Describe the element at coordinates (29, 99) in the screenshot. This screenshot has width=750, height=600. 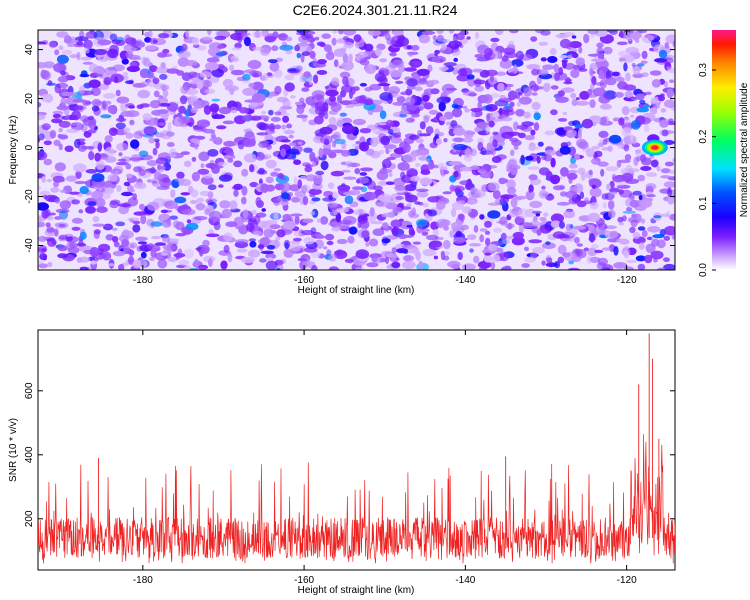
I see `y-tick-label: 20` at that location.